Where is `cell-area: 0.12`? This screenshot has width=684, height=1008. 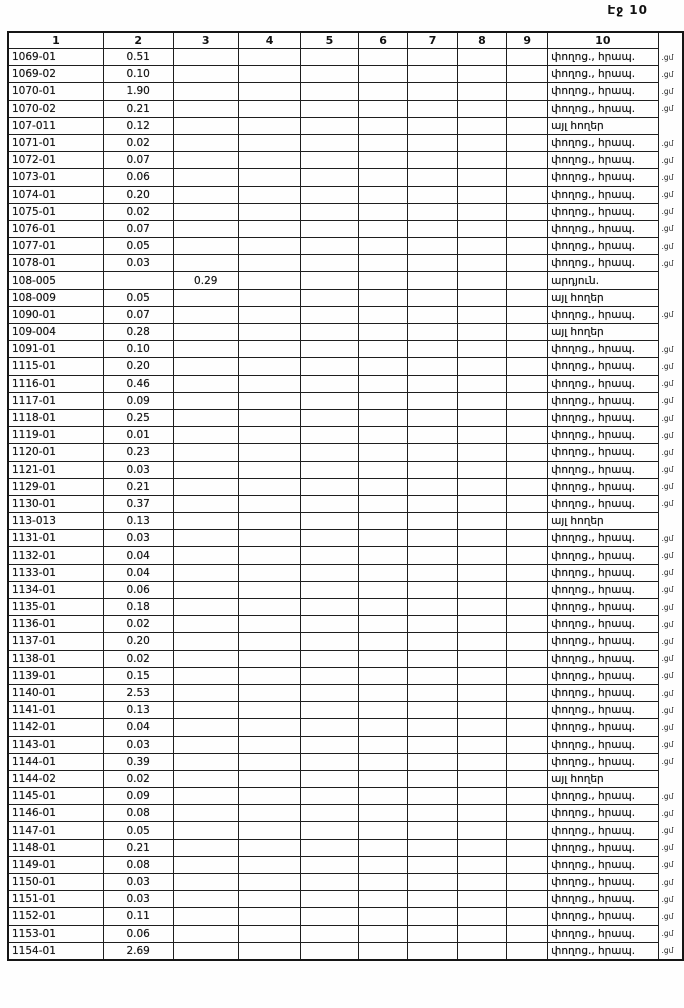 cell-area: 0.12 is located at coordinates (138, 125).